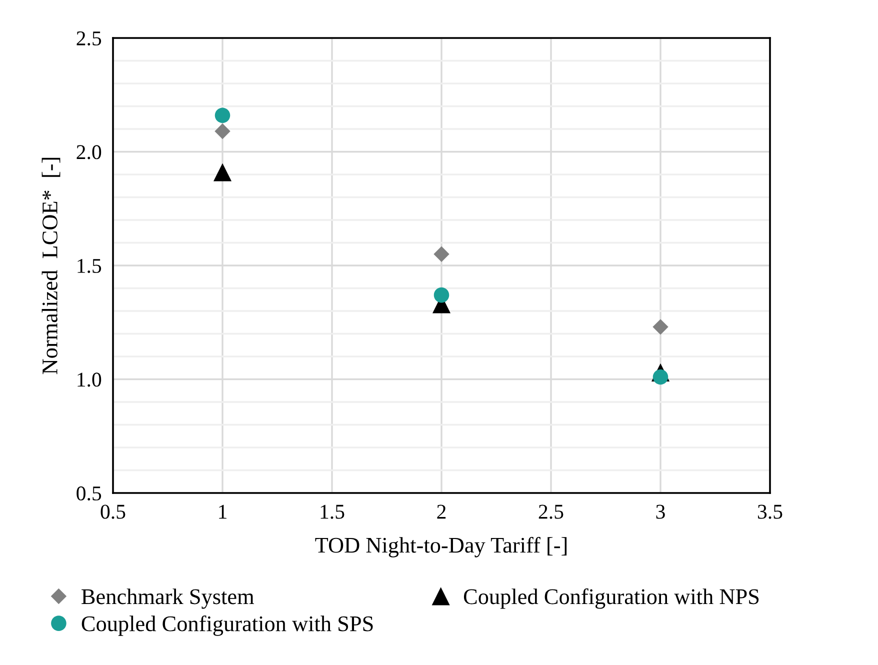 This screenshot has height=665, width=878. What do you see at coordinates (89, 493) in the screenshot?
I see `y-tick-label: 0.5` at bounding box center [89, 493].